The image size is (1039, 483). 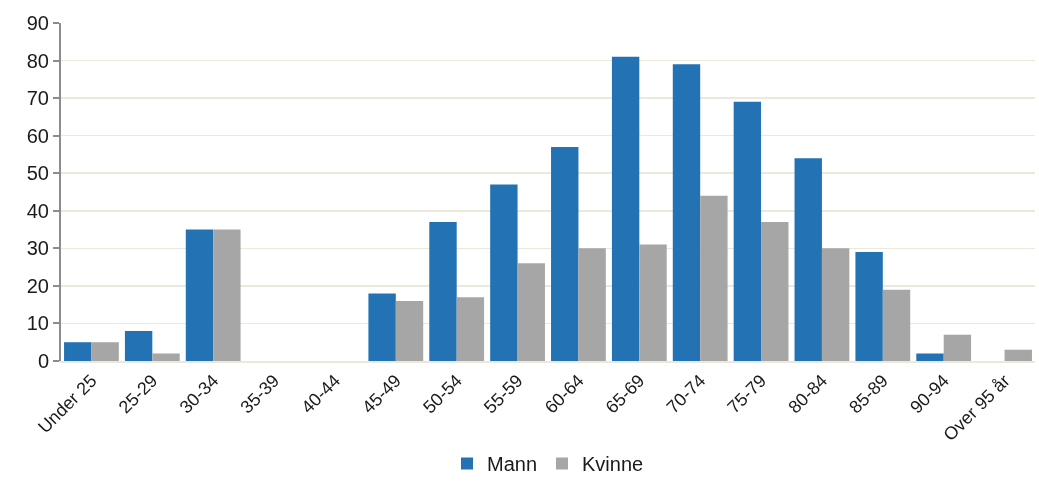 I want to click on y-tick-label: 0, so click(x=43, y=361).